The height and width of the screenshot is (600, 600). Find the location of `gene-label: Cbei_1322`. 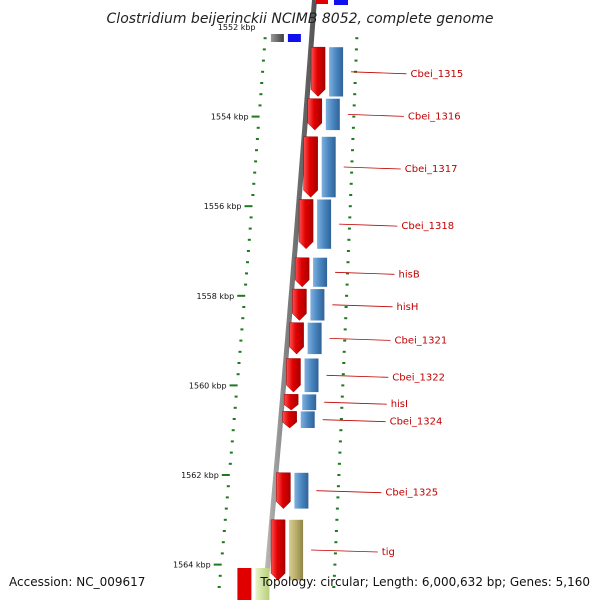

gene-label: Cbei_1322 is located at coordinates (418, 377).